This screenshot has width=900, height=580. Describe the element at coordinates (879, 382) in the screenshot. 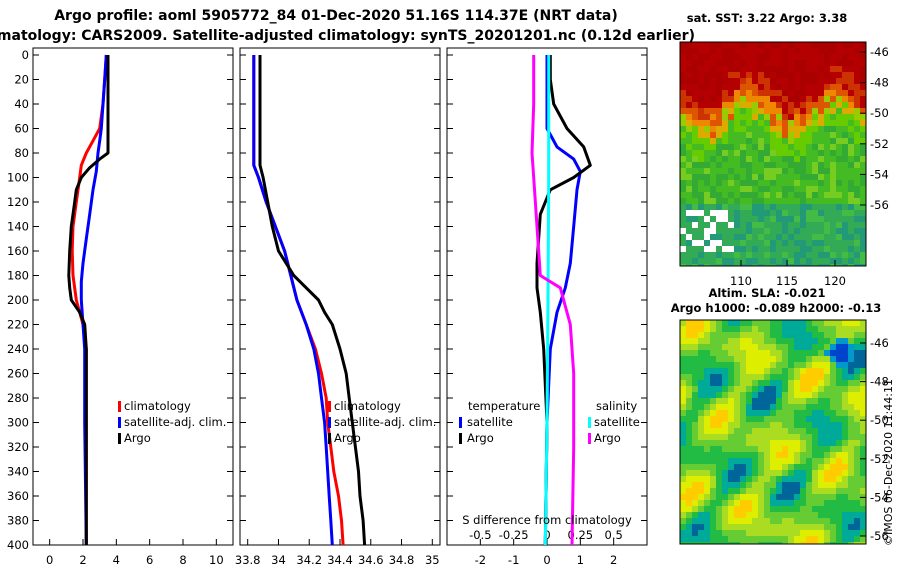

I see `lat-tick-label: -48` at that location.